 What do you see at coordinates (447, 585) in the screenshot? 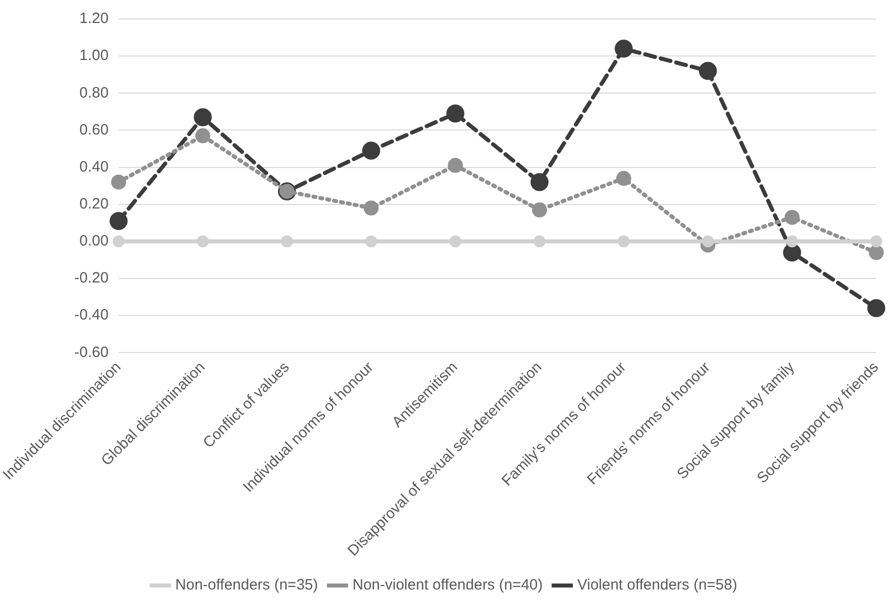
I see `legend-label: Non-violent offenders (n=40)` at bounding box center [447, 585].